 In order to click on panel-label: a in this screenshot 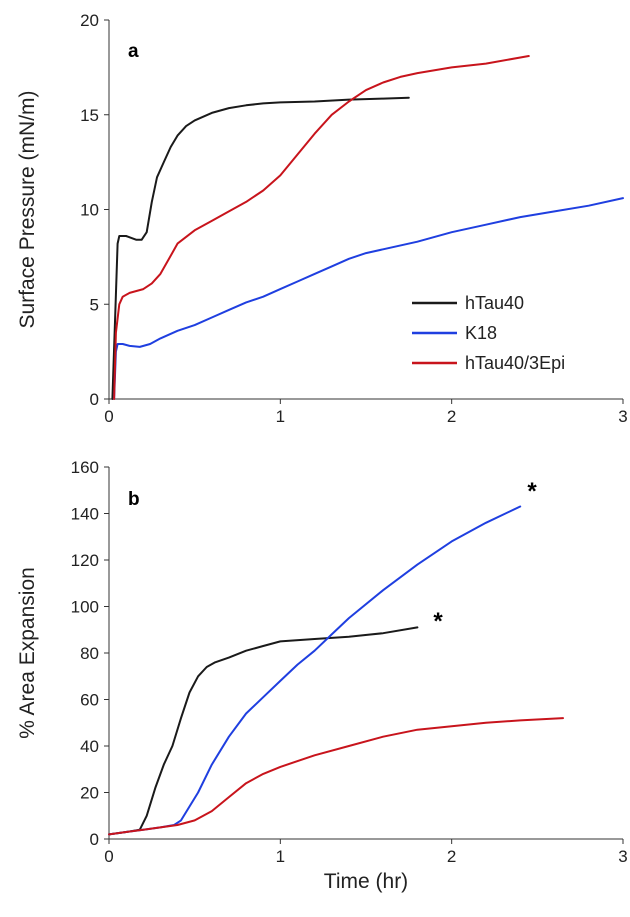, I will do `click(133, 51)`.